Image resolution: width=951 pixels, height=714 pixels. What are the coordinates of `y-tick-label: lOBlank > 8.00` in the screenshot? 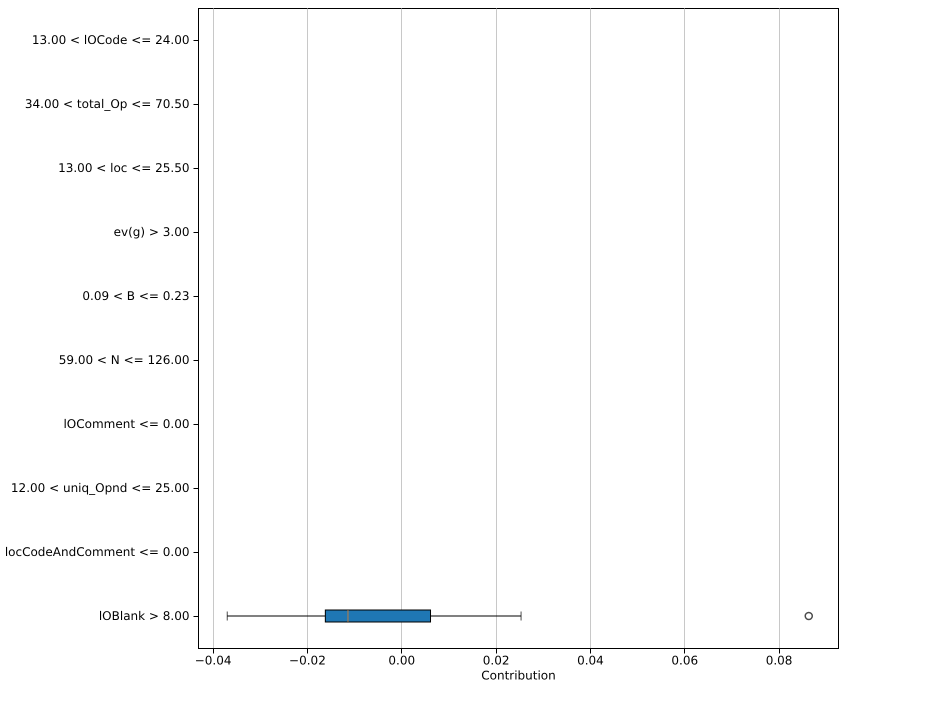 It's located at (144, 616).